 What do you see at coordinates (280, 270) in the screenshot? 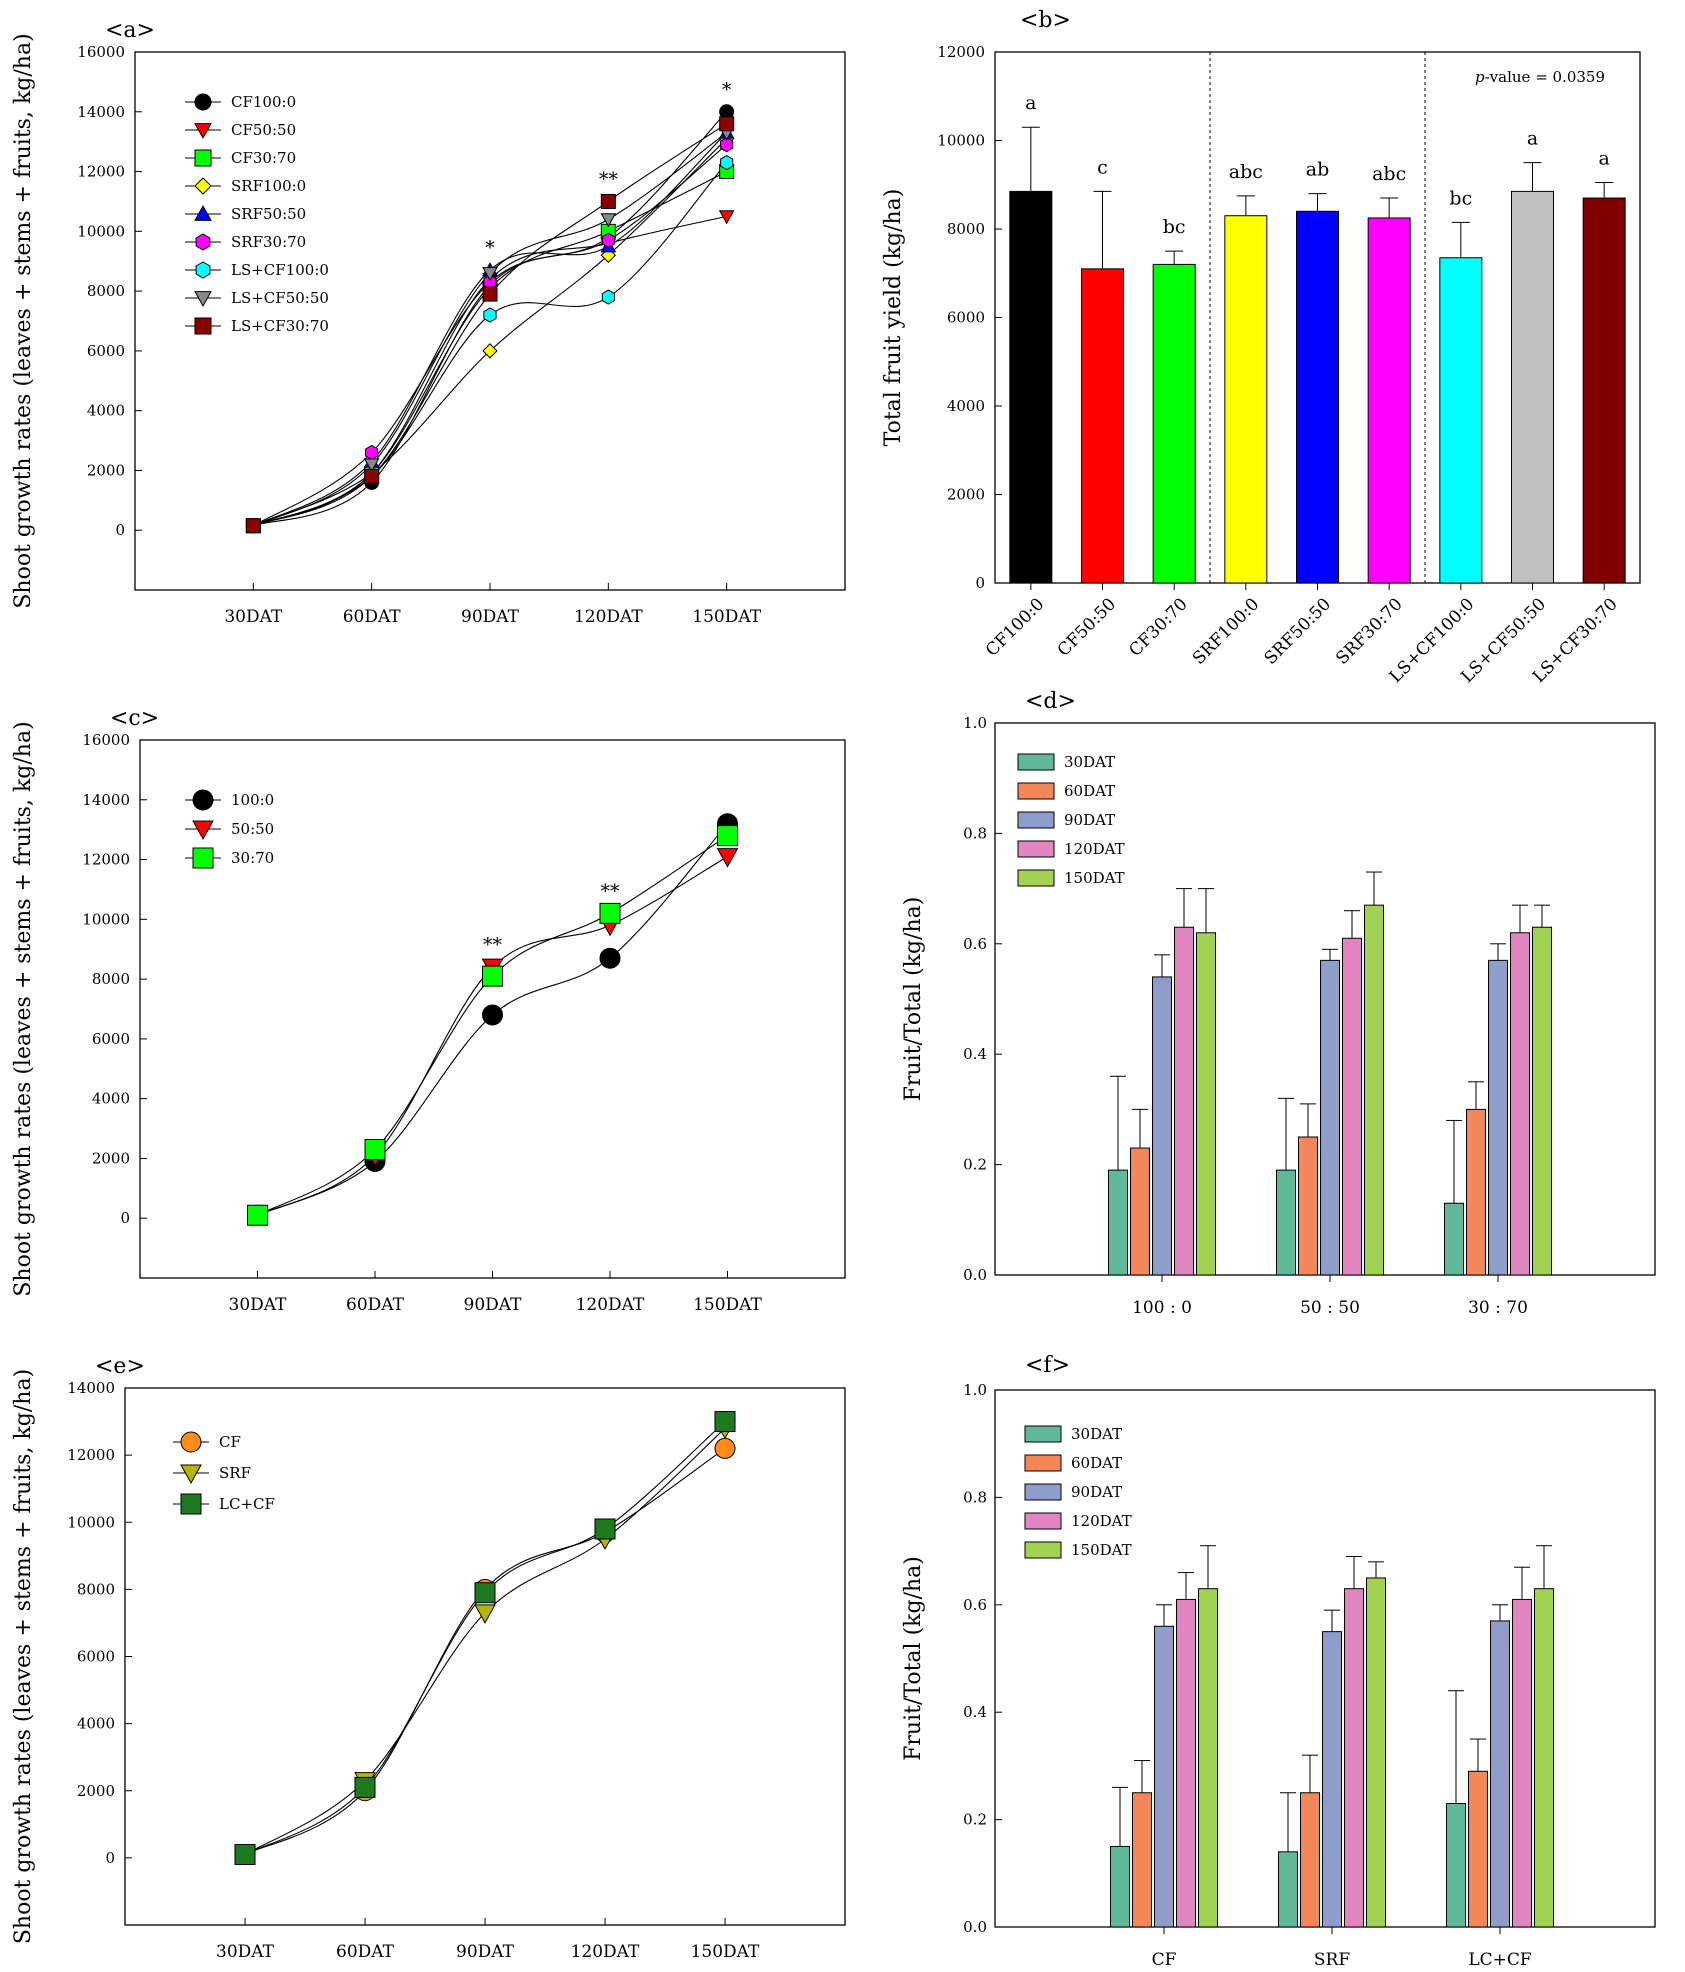
I see `legend-label: LS+CF100:0` at bounding box center [280, 270].